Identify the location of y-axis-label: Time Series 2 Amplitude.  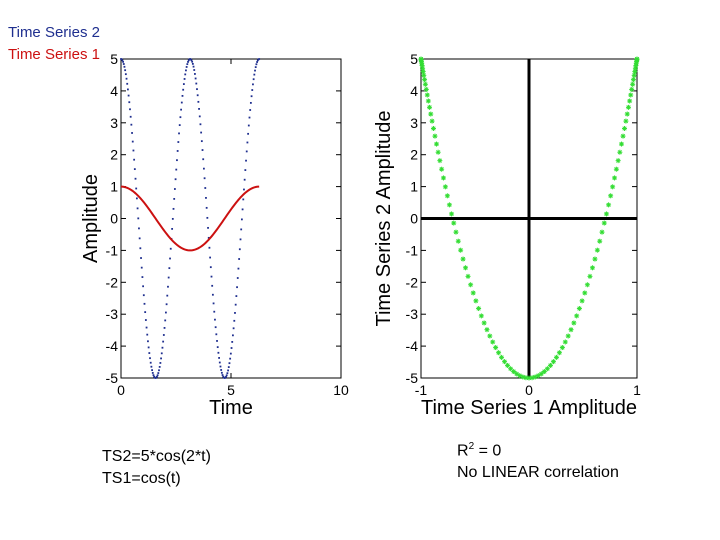
(384, 218).